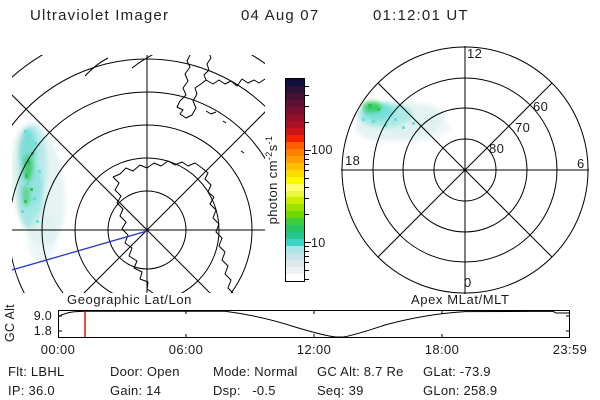 The width and height of the screenshot is (600, 400). Describe the element at coordinates (353, 160) in the screenshot. I see `mlt-label-18: 18` at that location.